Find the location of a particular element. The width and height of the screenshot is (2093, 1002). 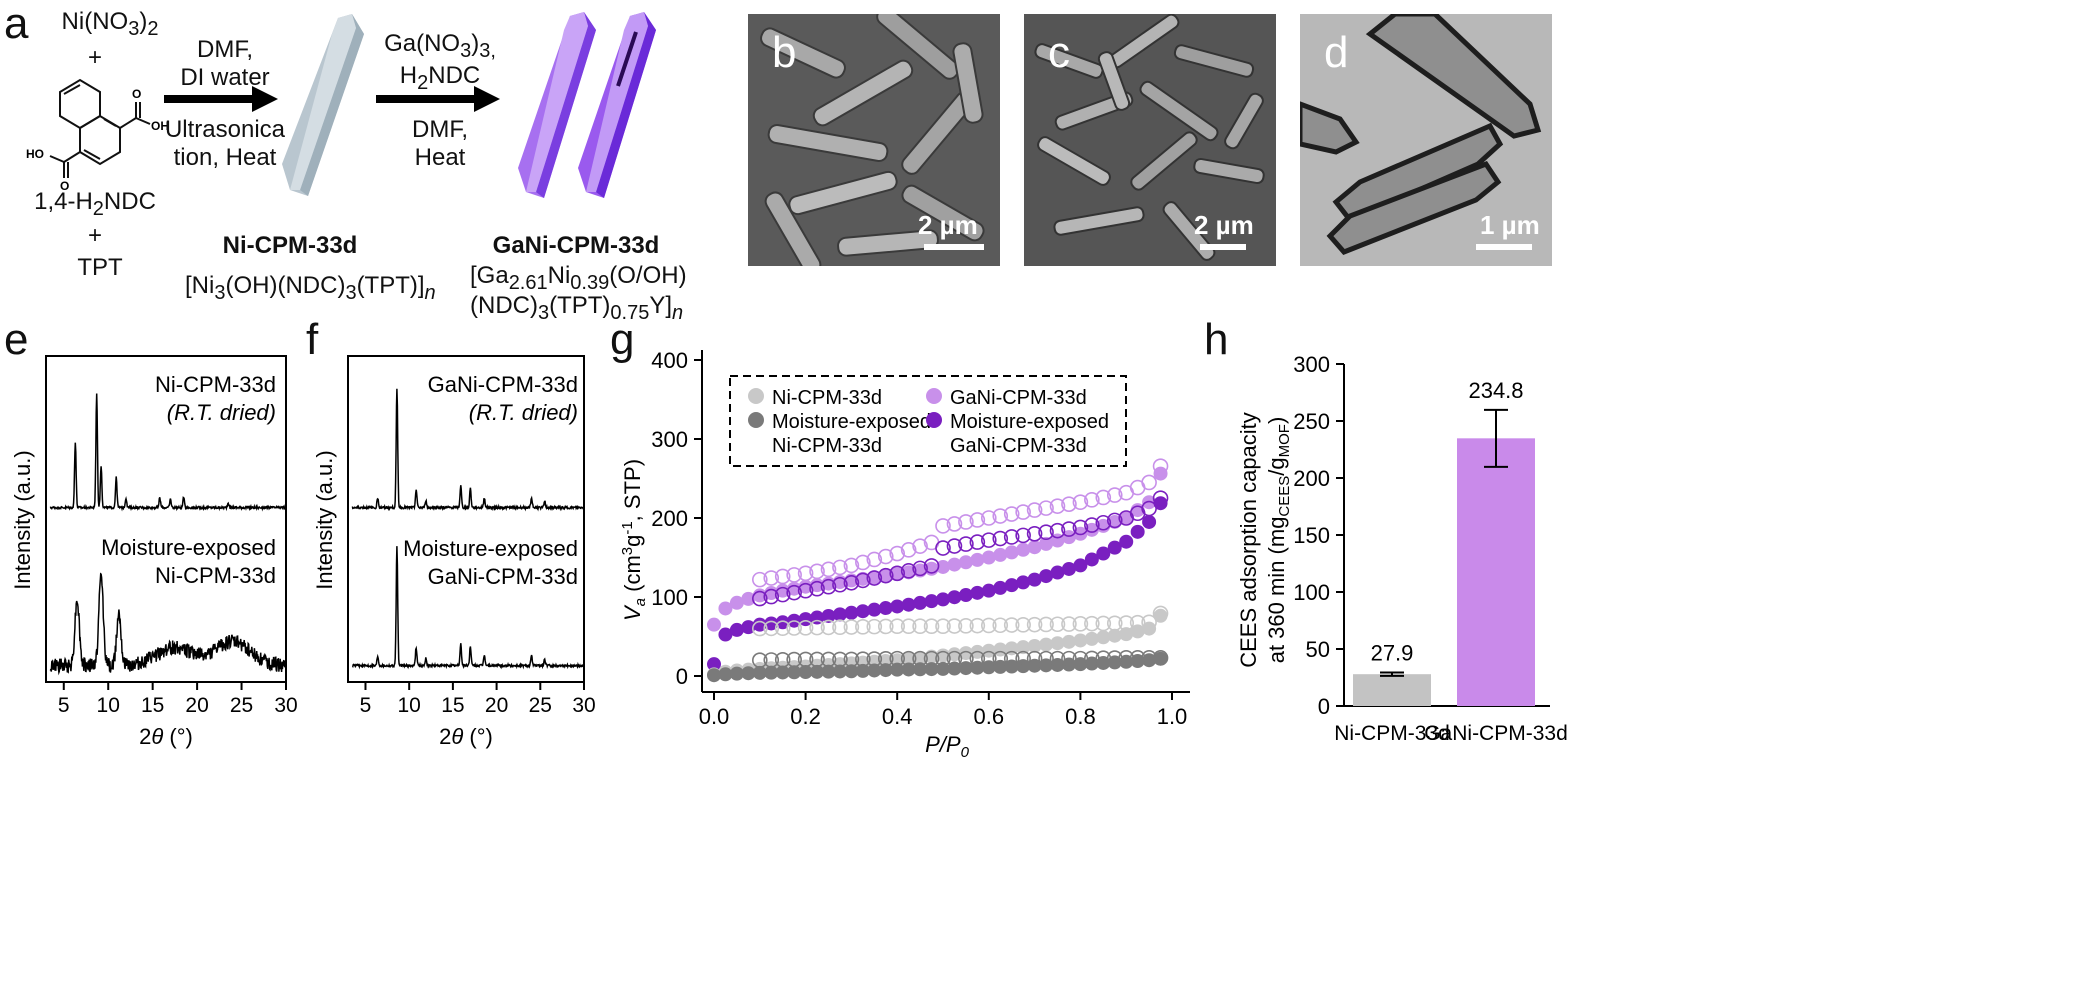

x-tick-label: 5 is located at coordinates (366, 705).